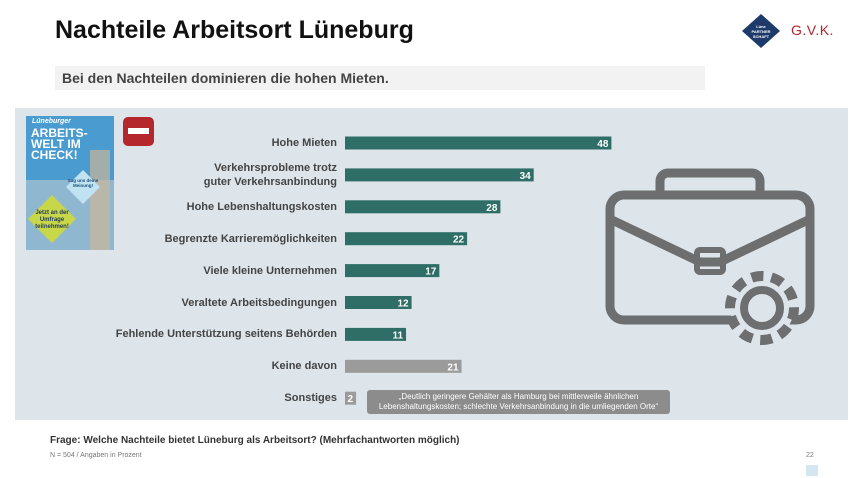  What do you see at coordinates (431, 272) in the screenshot?
I see `value-label: 17` at bounding box center [431, 272].